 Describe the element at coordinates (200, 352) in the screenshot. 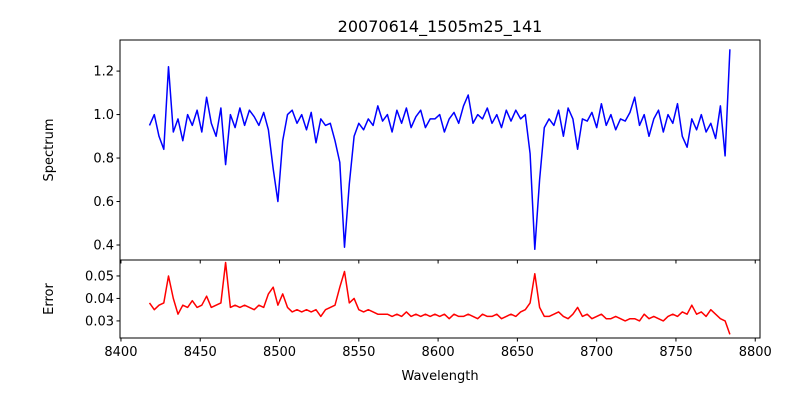

I see `xtick-label: 8450` at that location.